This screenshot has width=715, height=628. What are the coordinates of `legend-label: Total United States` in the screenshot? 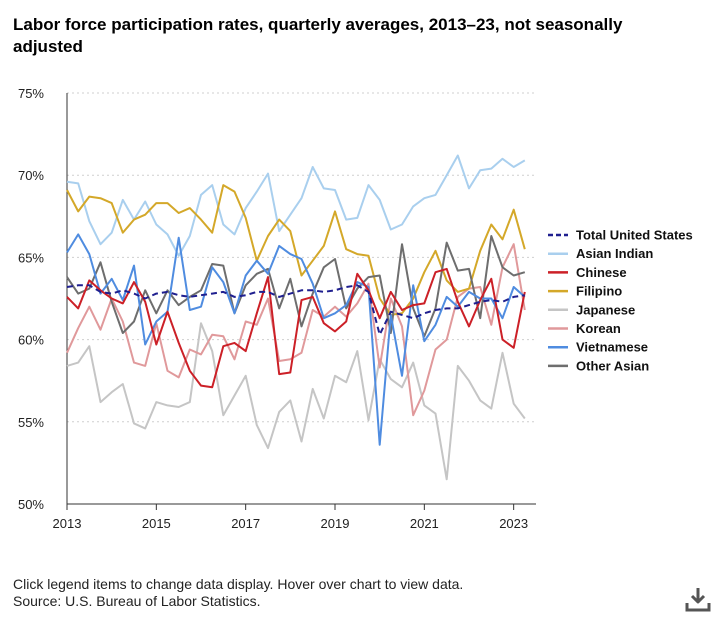 It's located at (634, 235).